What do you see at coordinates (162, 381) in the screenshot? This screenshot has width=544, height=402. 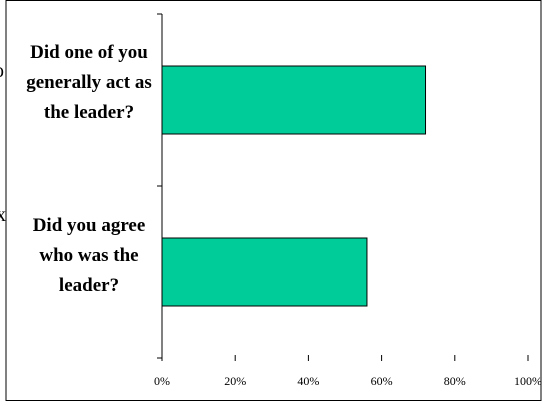 I see `x-tick-label-0: 0%` at bounding box center [162, 381].